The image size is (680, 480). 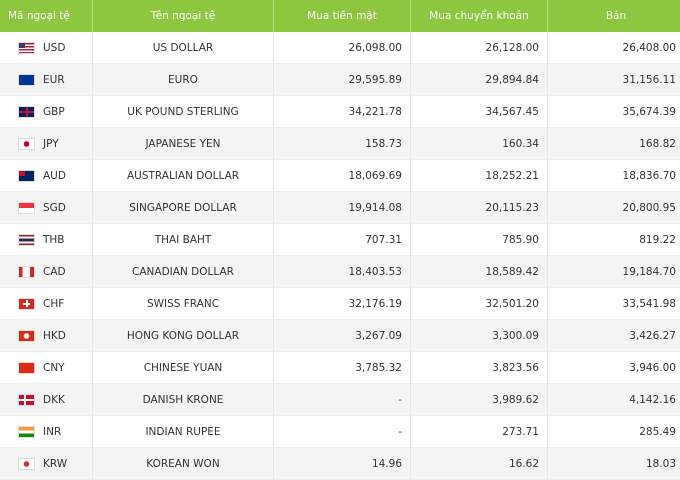 What do you see at coordinates (479, 208) in the screenshot?
I see `table-cell: 20,115.23` at bounding box center [479, 208].